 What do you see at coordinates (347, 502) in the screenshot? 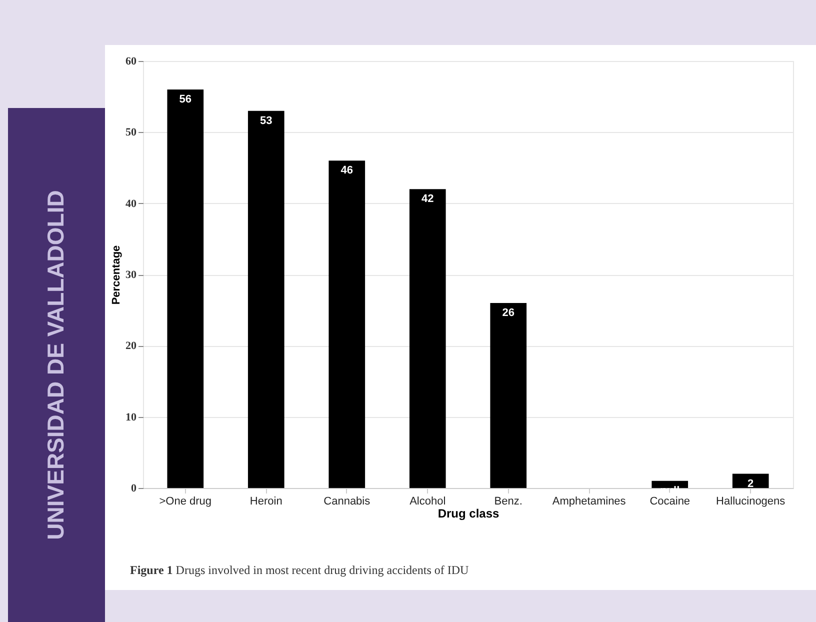
I see `x-tick-label: Cannabis` at bounding box center [347, 502].